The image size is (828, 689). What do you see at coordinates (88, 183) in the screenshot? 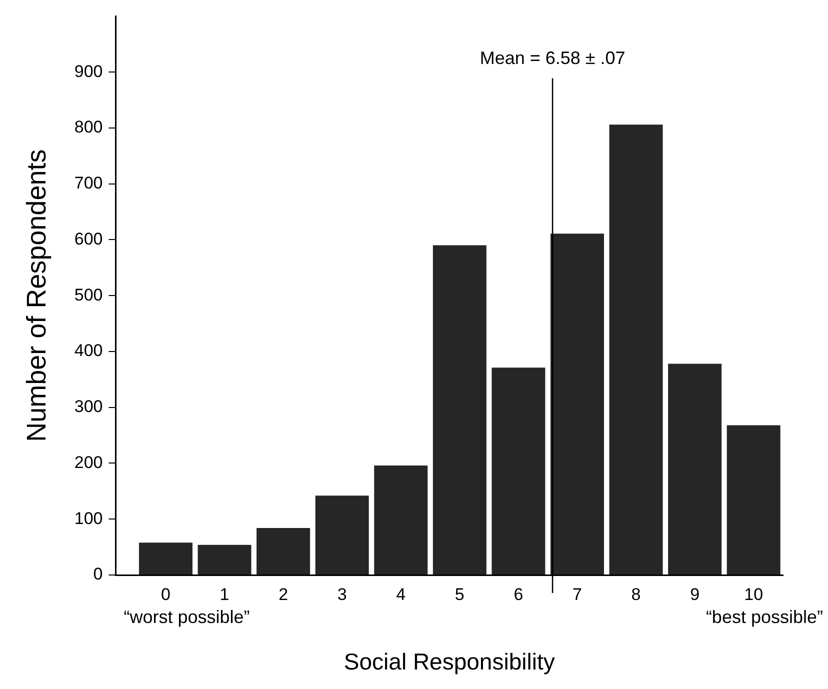
I see `y-tick-label: 700` at bounding box center [88, 183].